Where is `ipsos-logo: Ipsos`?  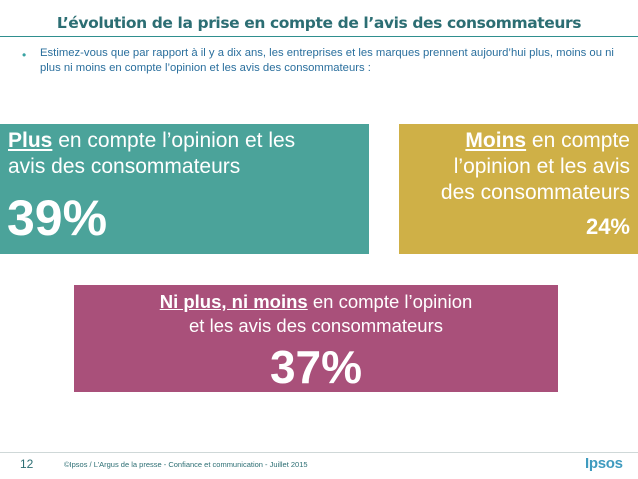 ipsos-logo: Ipsos is located at coordinates (604, 463).